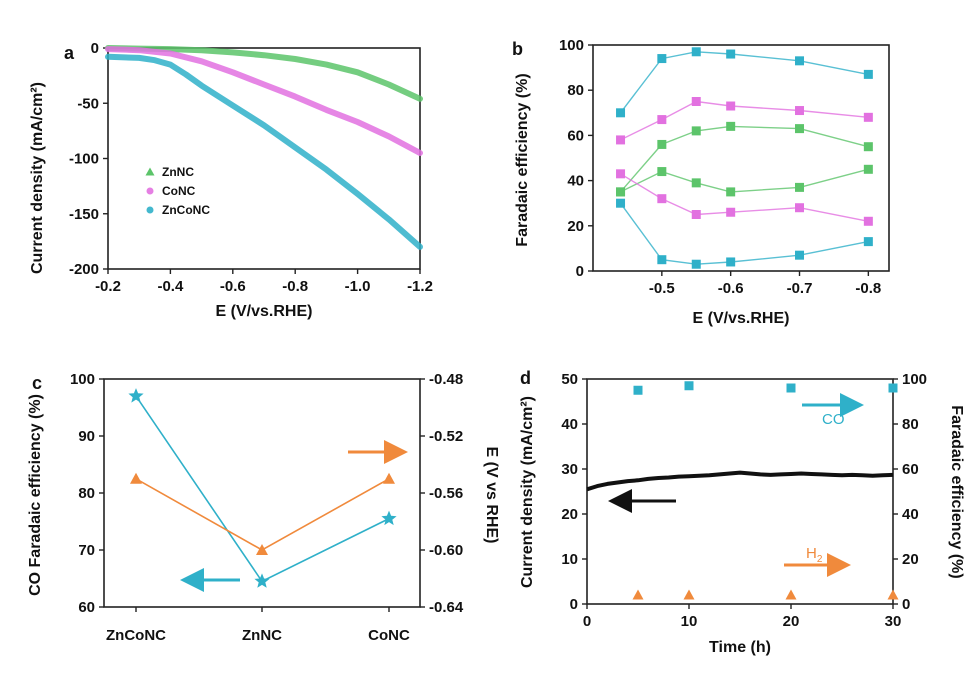  Describe the element at coordinates (575, 90) in the screenshot. I see `panel-b-ytick-label: 80` at that location.